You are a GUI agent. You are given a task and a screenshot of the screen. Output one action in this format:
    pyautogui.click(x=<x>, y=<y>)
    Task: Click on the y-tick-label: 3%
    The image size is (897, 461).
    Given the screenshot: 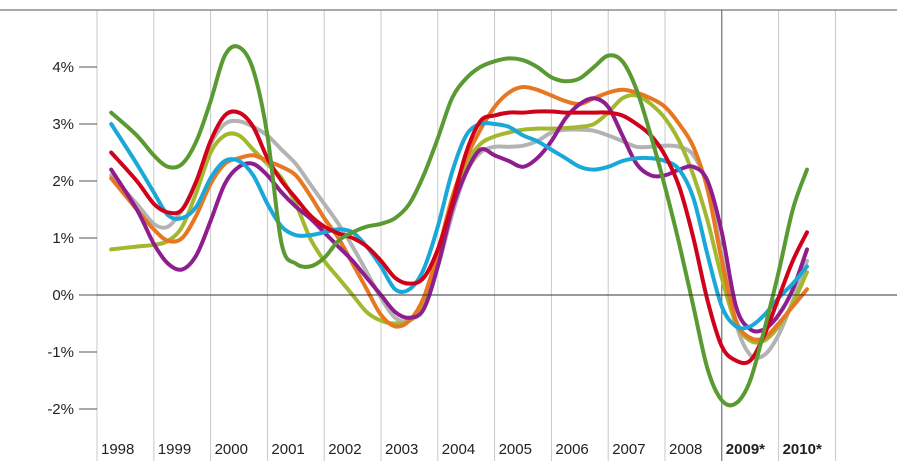 What is the action you would take?
    pyautogui.click(x=63, y=124)
    